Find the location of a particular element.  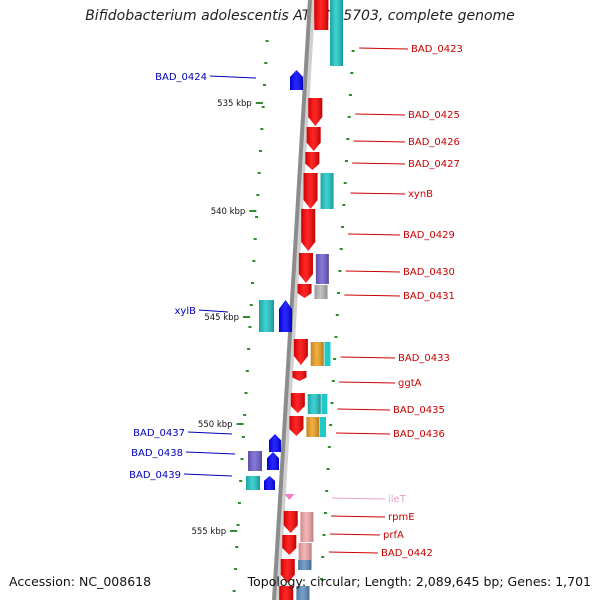

gene-label-forward: BAD_0429 is located at coordinates (429, 235).